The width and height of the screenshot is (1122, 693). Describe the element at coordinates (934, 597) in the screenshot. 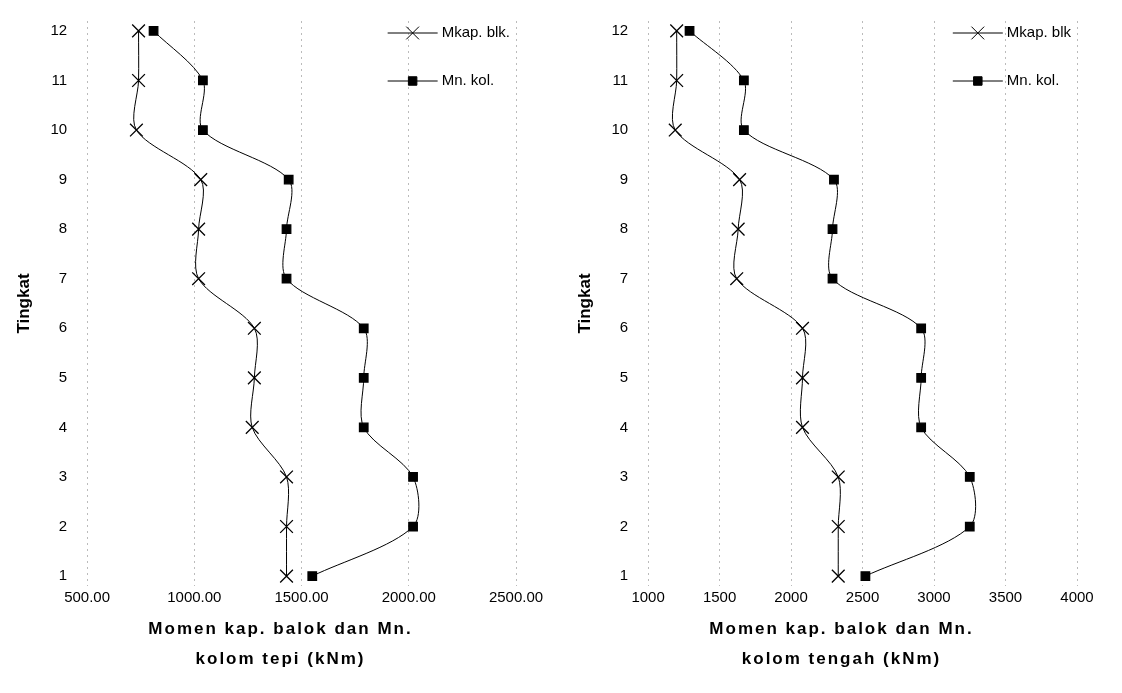

I see `x-tick-label: 3000` at that location.